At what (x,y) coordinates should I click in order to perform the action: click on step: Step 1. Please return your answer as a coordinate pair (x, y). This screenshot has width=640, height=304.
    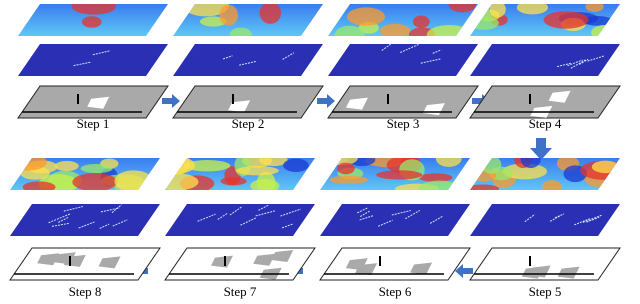
    Looking at the image, I should click on (93, 67).